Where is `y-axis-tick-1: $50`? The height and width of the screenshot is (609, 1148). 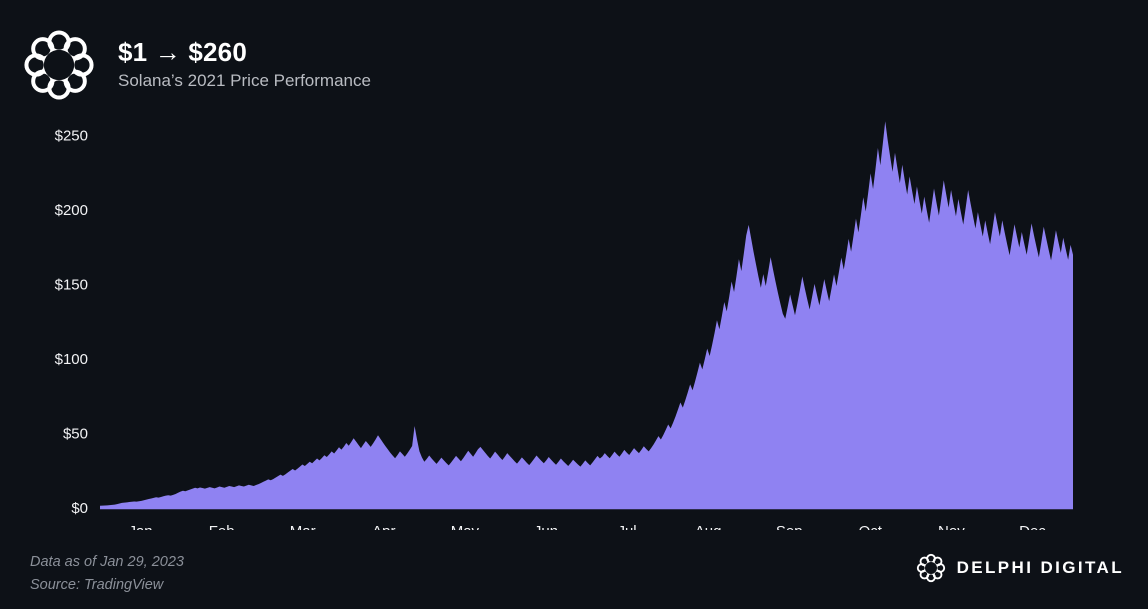
y-axis-tick-1: $50 is located at coordinates (75, 434).